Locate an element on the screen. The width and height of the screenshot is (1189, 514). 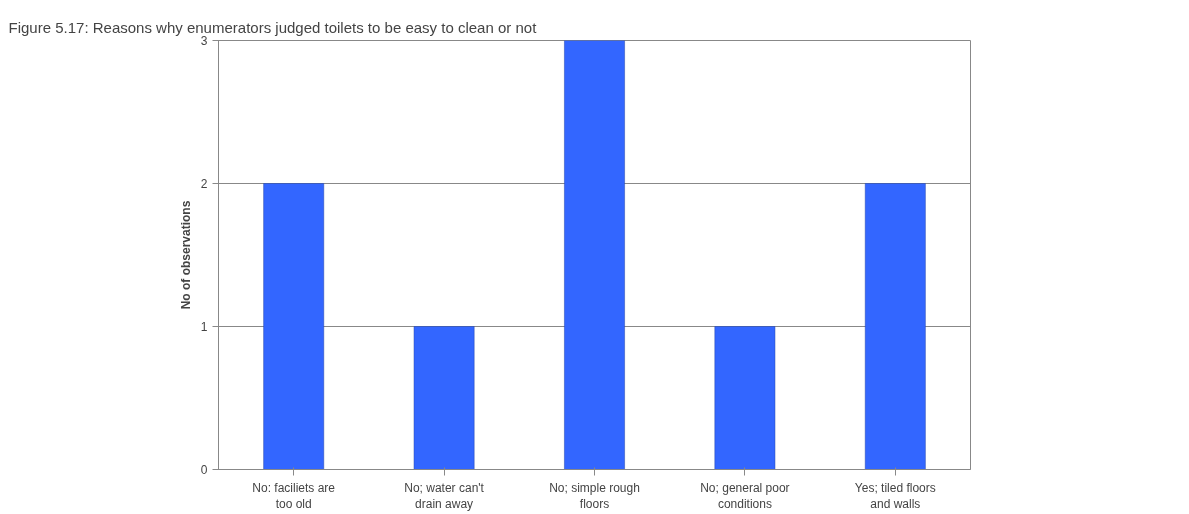
x-tick-label: No; water can't drain away is located at coordinates (444, 496).